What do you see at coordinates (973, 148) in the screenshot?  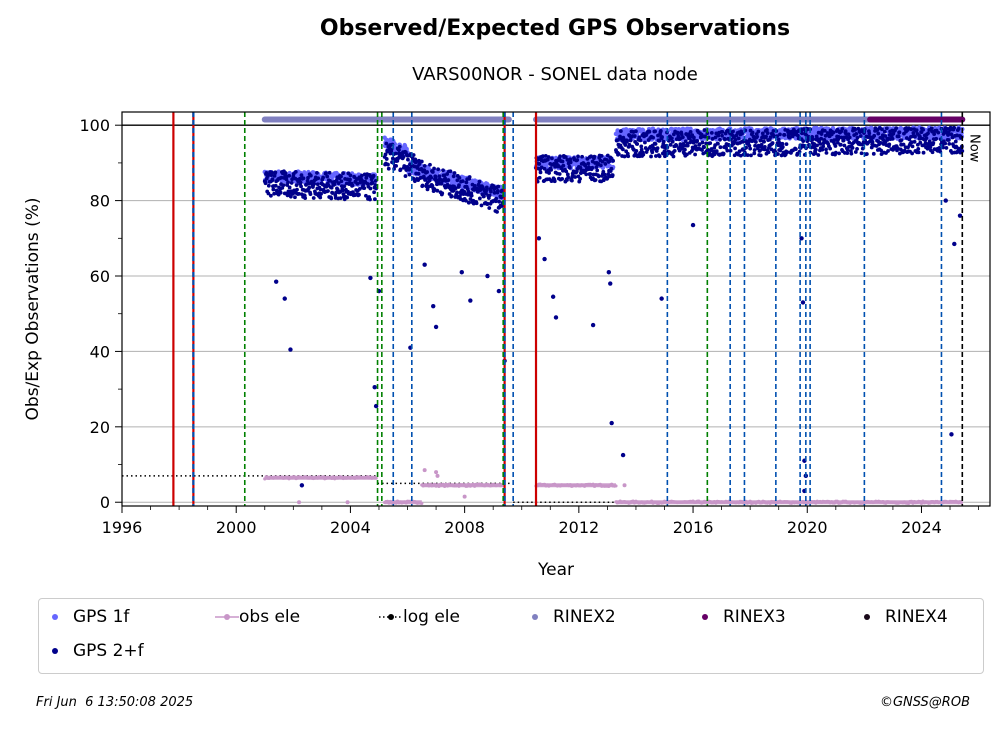 I see `now-label: Now` at bounding box center [973, 148].